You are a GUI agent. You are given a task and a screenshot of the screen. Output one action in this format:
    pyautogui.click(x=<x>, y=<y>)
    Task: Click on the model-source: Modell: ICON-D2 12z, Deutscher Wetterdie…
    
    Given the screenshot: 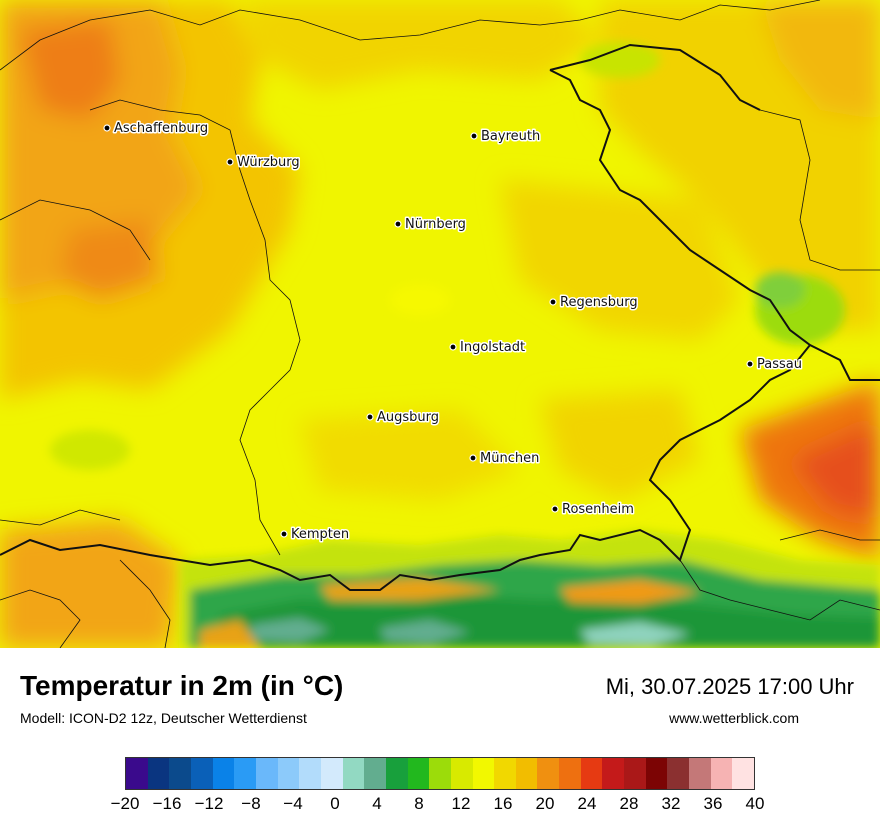 What is the action you would take?
    pyautogui.click(x=163, y=718)
    